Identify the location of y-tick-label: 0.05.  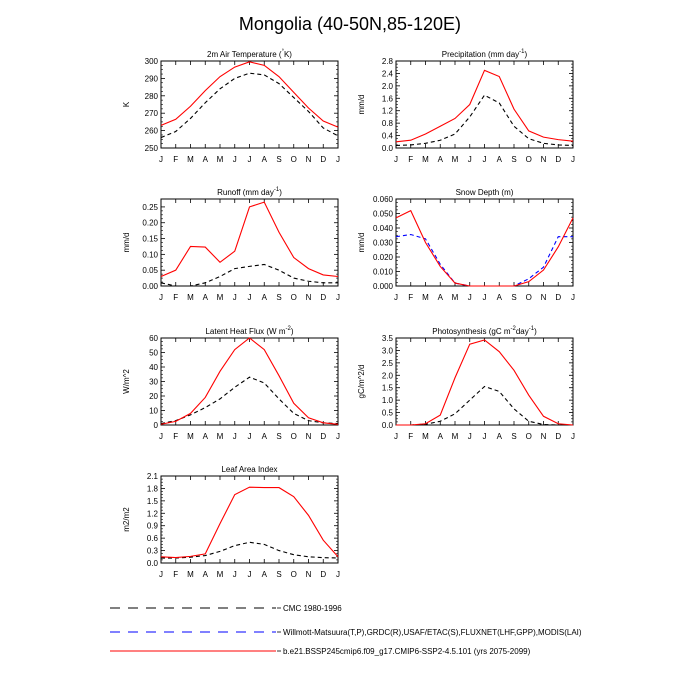
(150, 270).